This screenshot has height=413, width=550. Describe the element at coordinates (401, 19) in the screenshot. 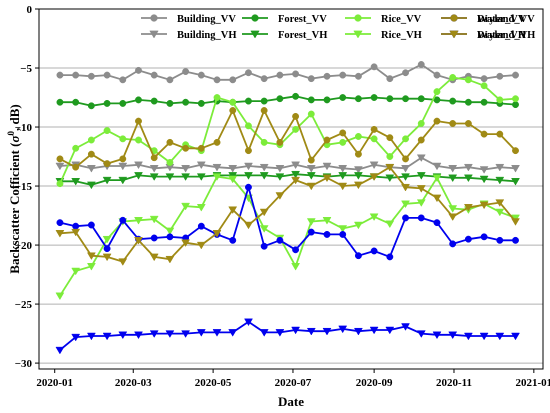

I see `legend-label: Rice_VV` at that location.